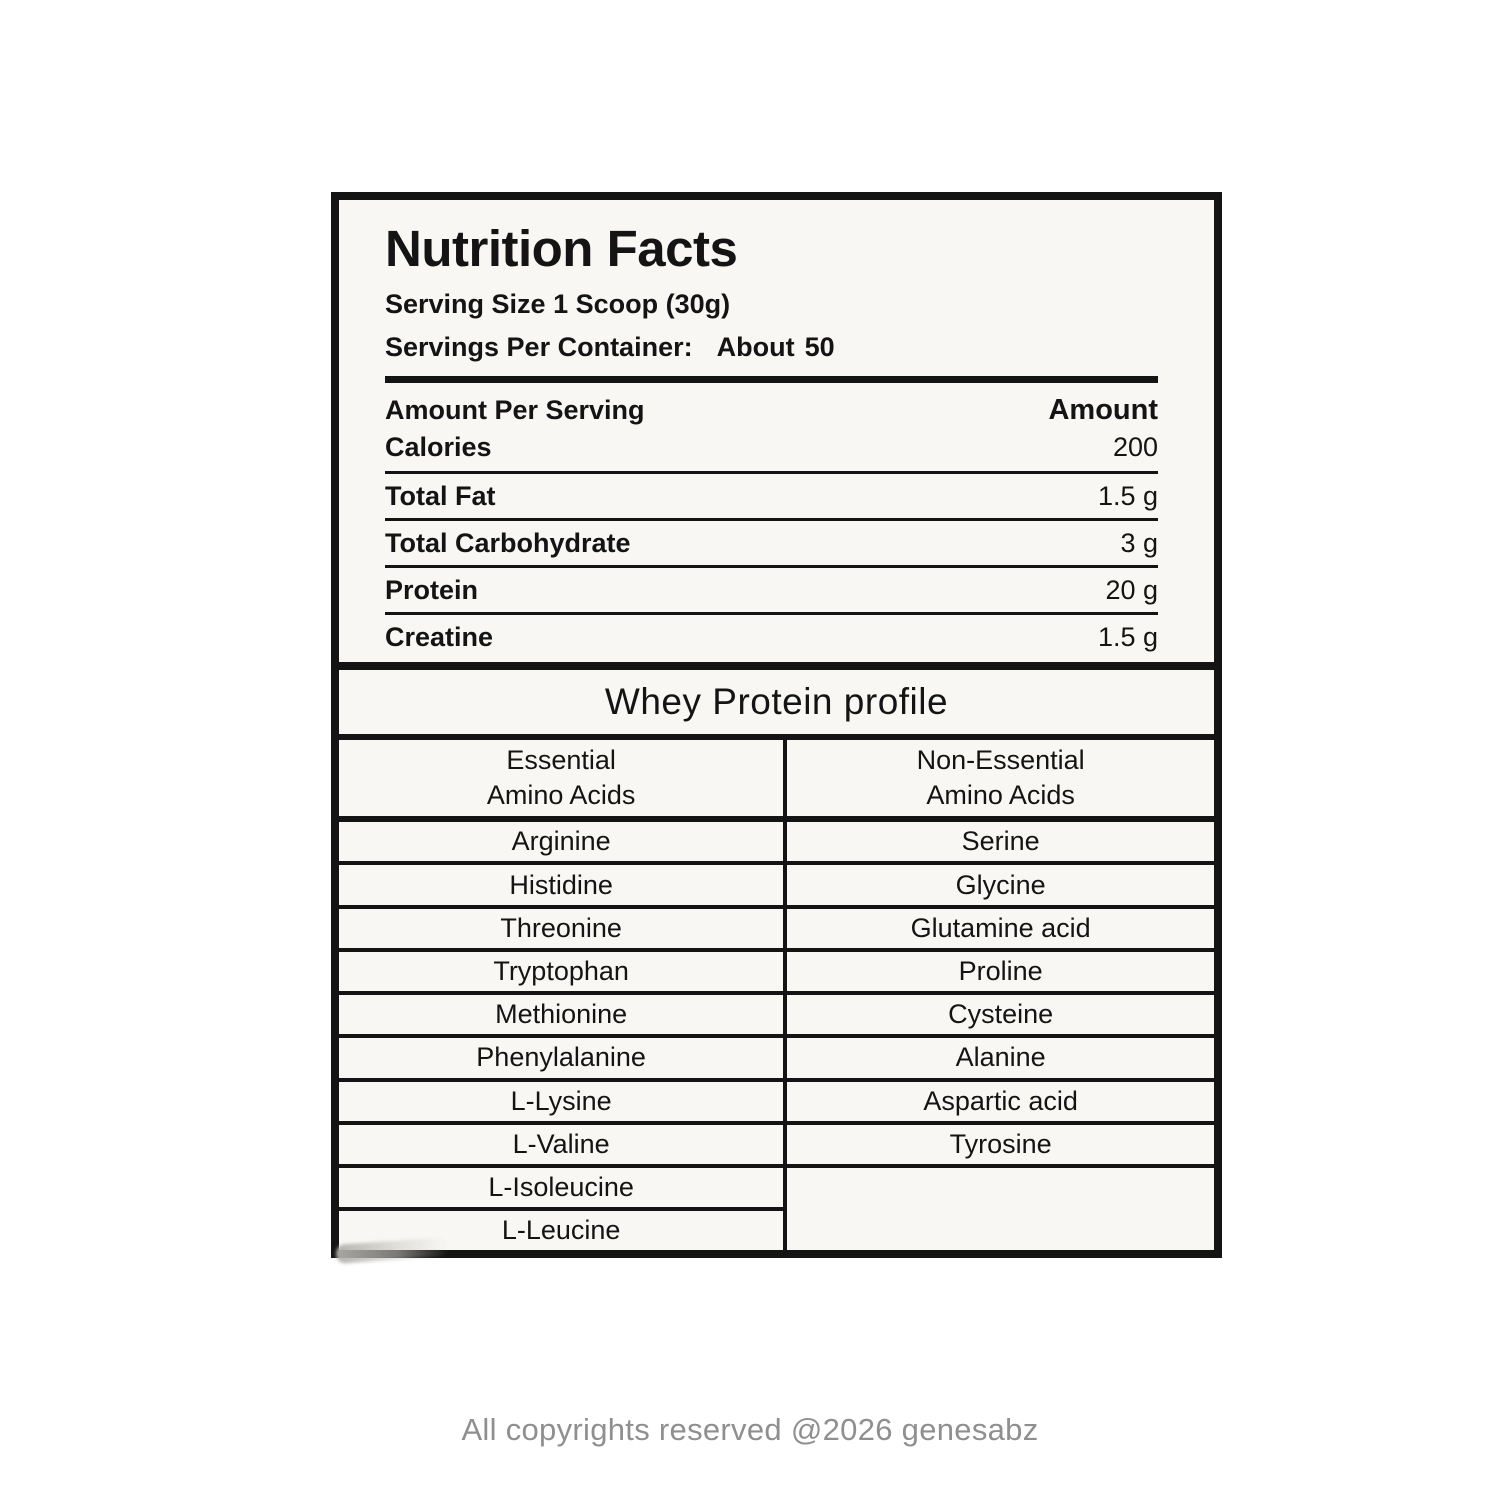 This screenshot has height=1500, width=1500. I want to click on table-row: L-Leucine, so click(776, 1228).